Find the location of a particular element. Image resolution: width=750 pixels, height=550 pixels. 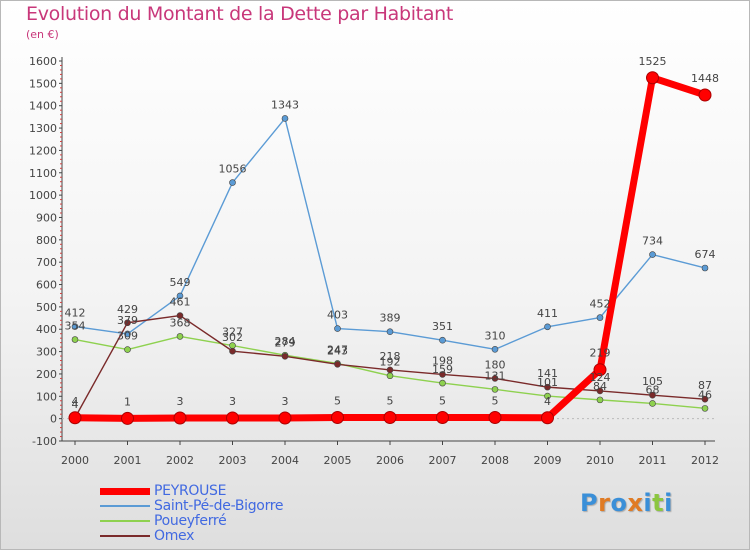

y-tick-label: 1300 is located at coordinates (43, 128).